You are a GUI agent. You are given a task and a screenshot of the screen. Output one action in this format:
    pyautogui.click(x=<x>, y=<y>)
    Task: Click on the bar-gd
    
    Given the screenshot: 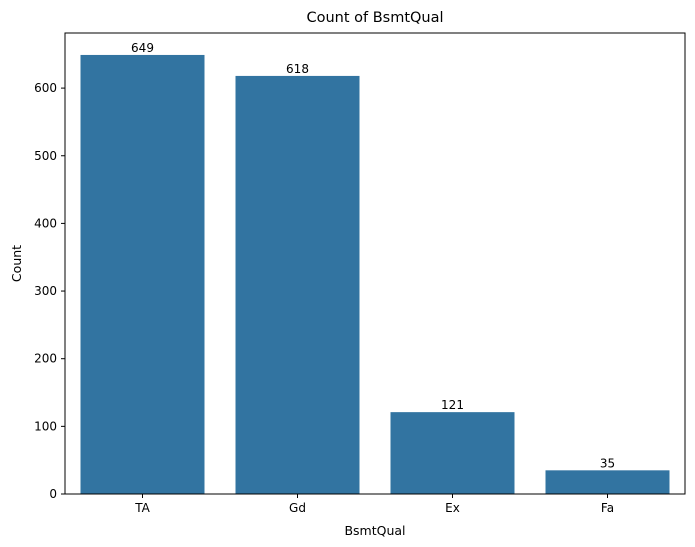 What is the action you would take?
    pyautogui.click(x=297, y=285)
    